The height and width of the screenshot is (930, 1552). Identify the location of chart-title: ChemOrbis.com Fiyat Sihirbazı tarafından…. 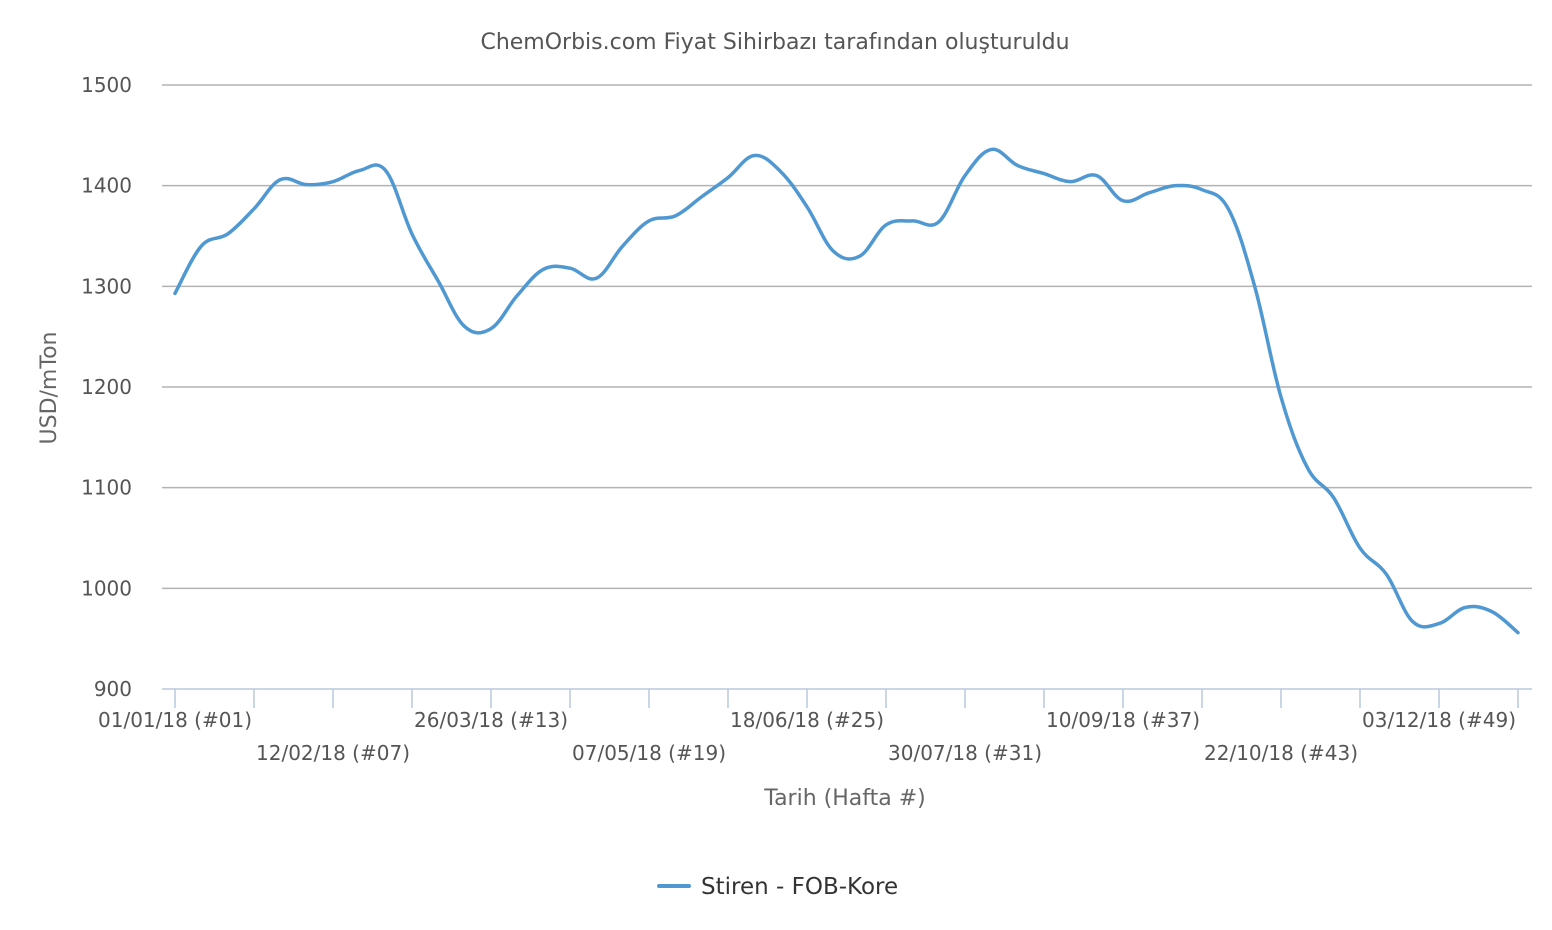
(774, 42).